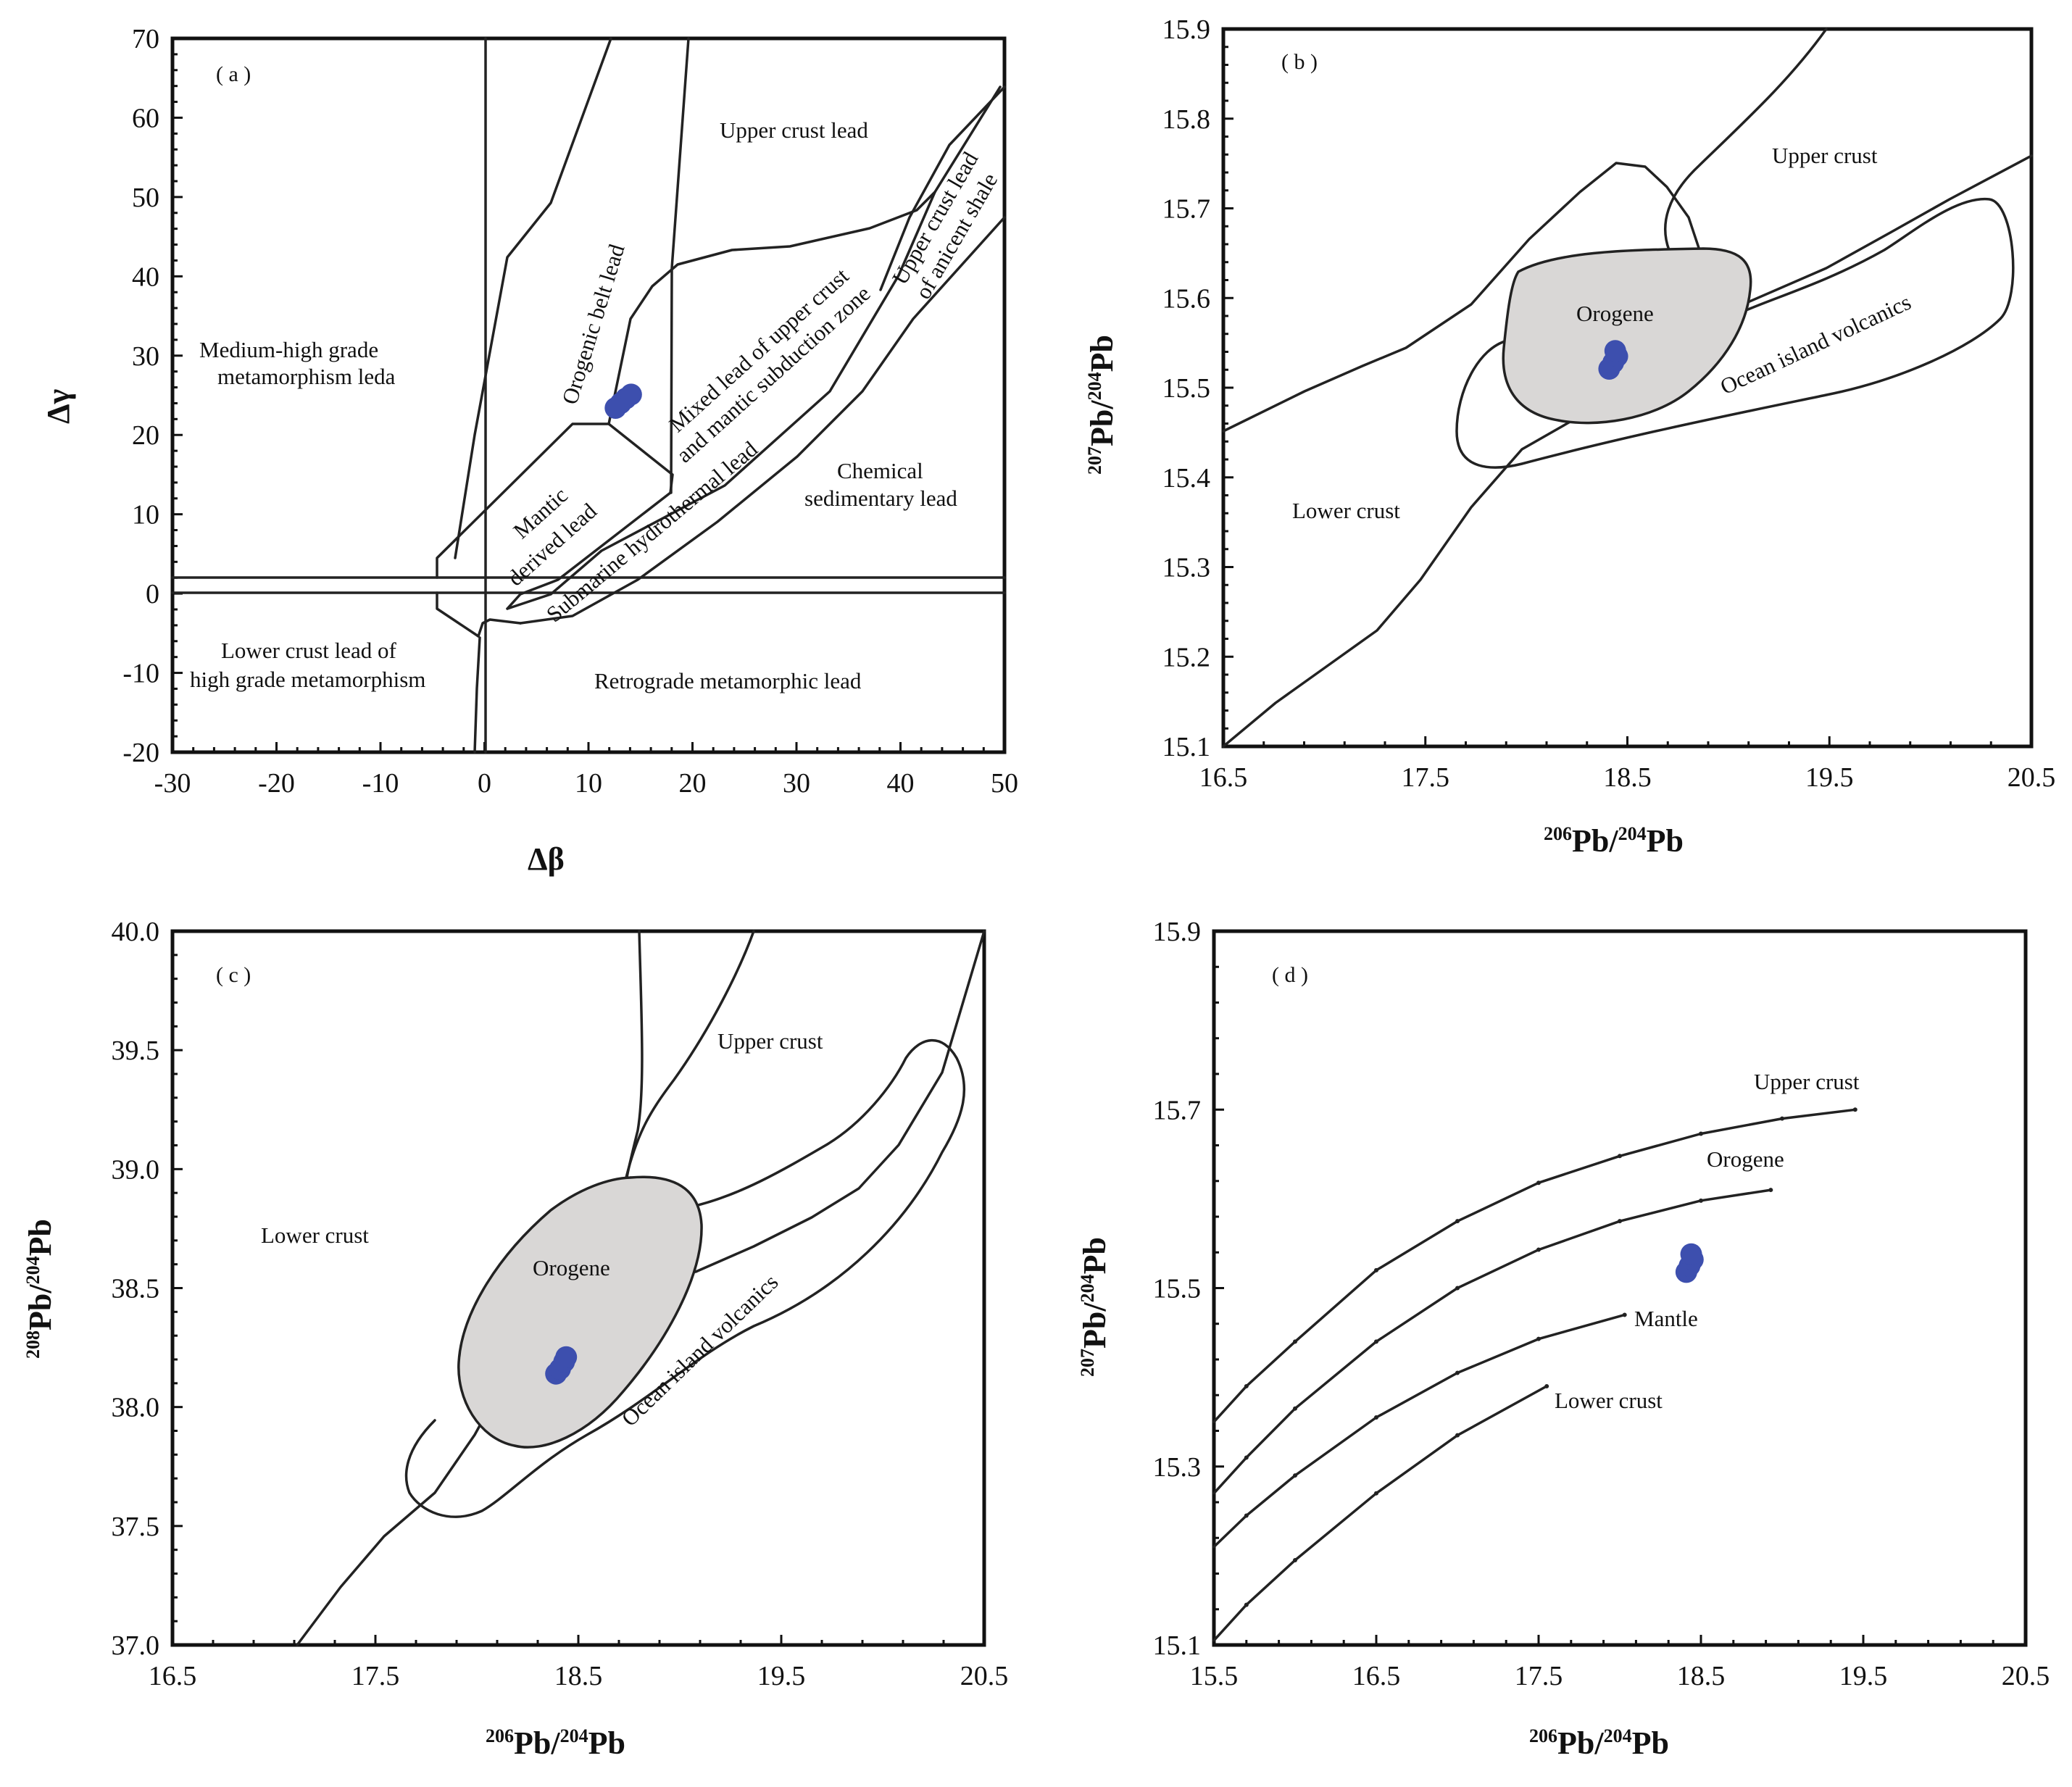  I want to click on panel-b-x-label-end: Pb, so click(1665, 841).